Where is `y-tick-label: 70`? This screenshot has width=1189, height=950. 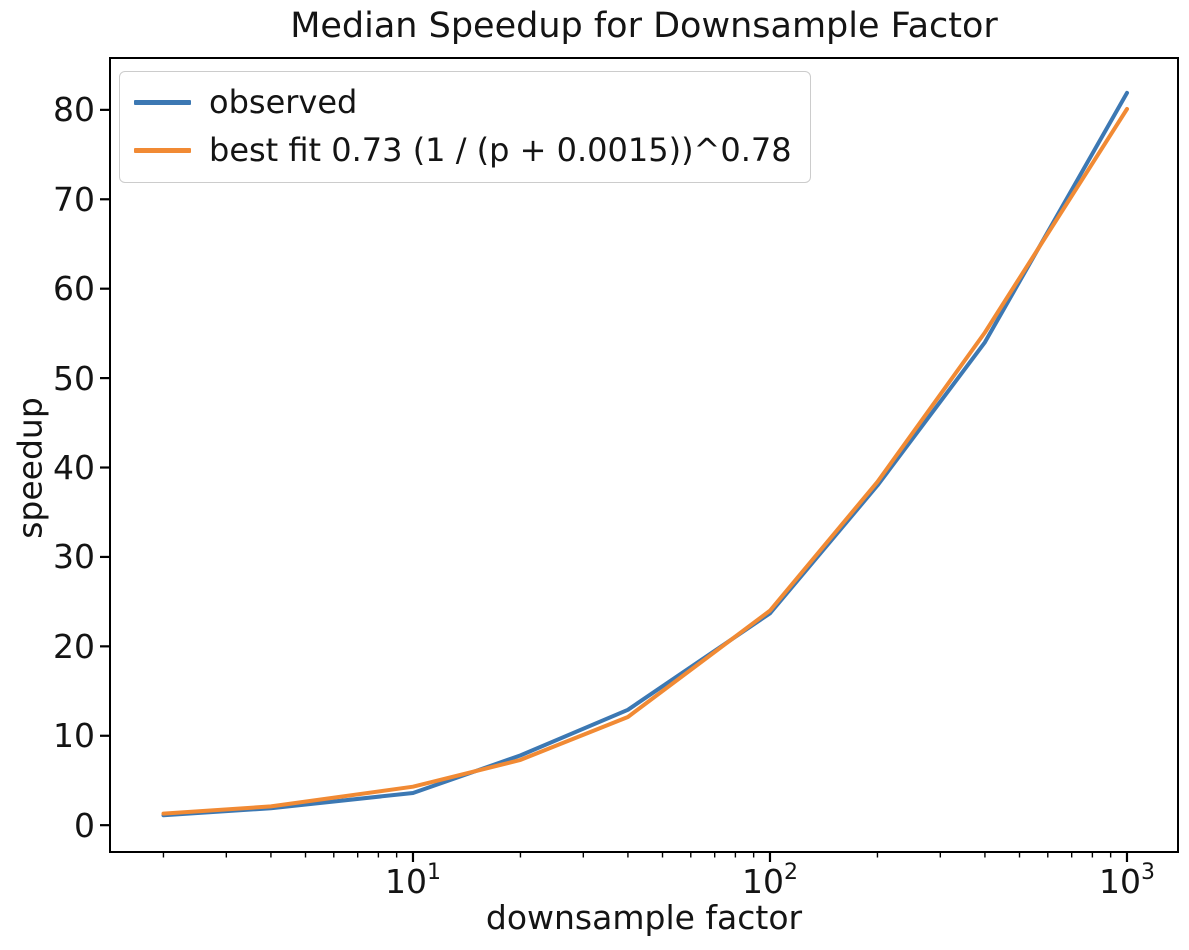
y-tick-label: 70 is located at coordinates (74, 199).